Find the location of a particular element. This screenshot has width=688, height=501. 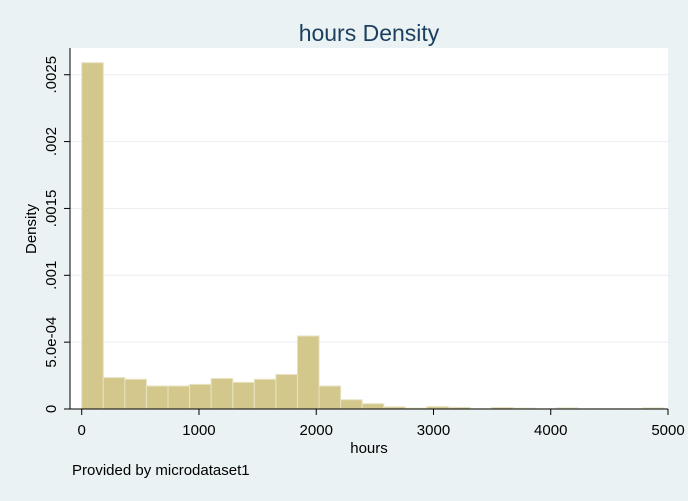

x-tick-label-5: 5000 is located at coordinates (667, 430).